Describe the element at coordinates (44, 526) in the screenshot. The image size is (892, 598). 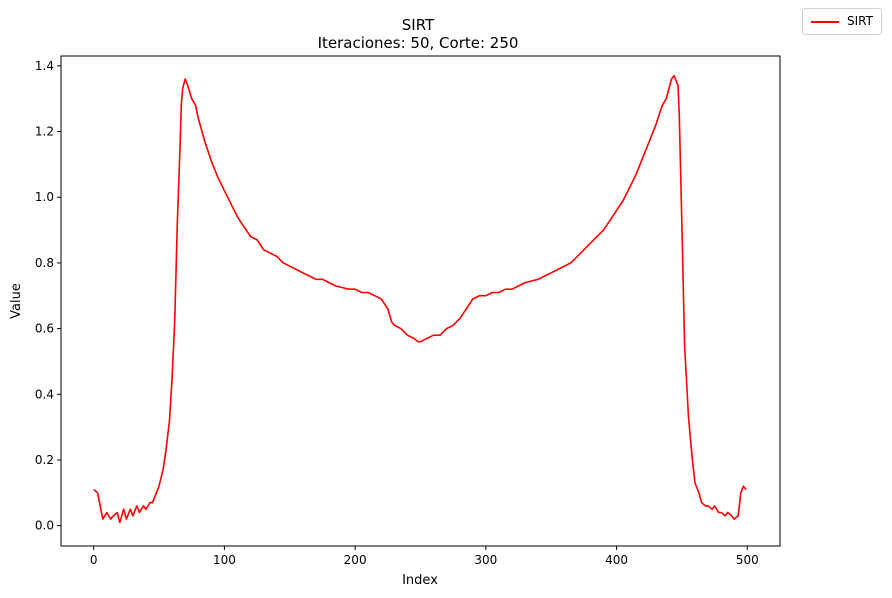
I see `y-tick-label: 0.0` at that location.